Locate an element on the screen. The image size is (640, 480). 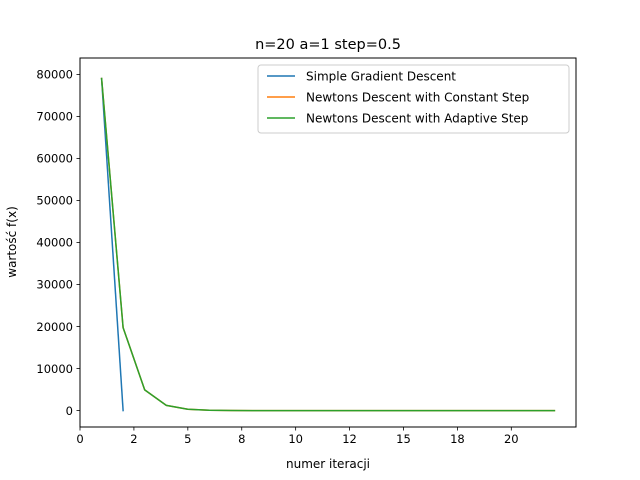
x-tick-label: 15 is located at coordinates (403, 439).